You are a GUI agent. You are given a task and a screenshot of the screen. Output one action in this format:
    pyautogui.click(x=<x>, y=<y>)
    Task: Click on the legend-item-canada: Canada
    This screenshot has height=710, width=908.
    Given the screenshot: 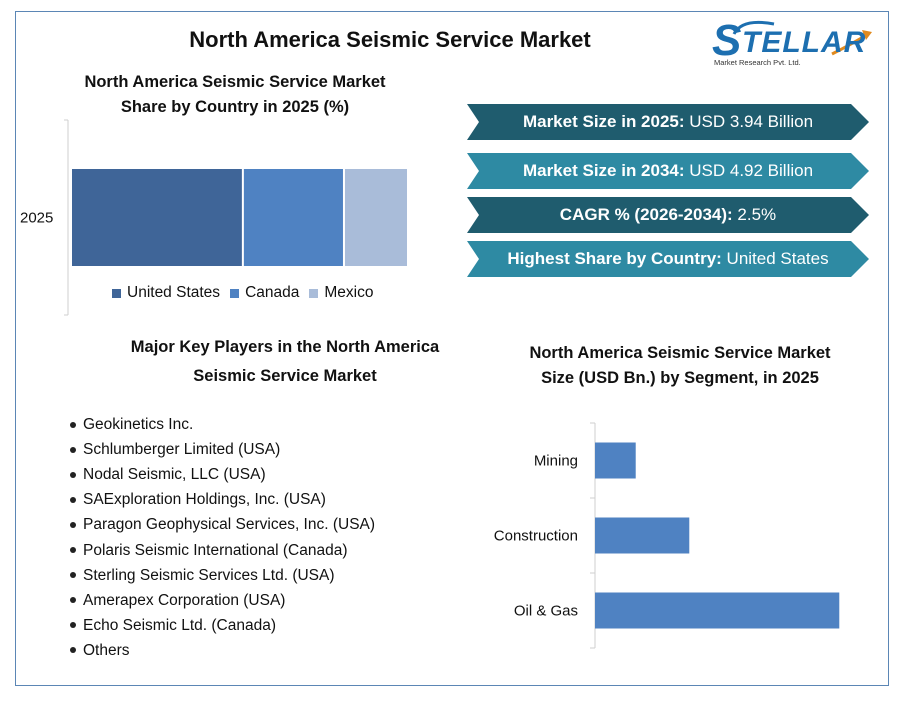 What is the action you would take?
    pyautogui.click(x=264, y=293)
    